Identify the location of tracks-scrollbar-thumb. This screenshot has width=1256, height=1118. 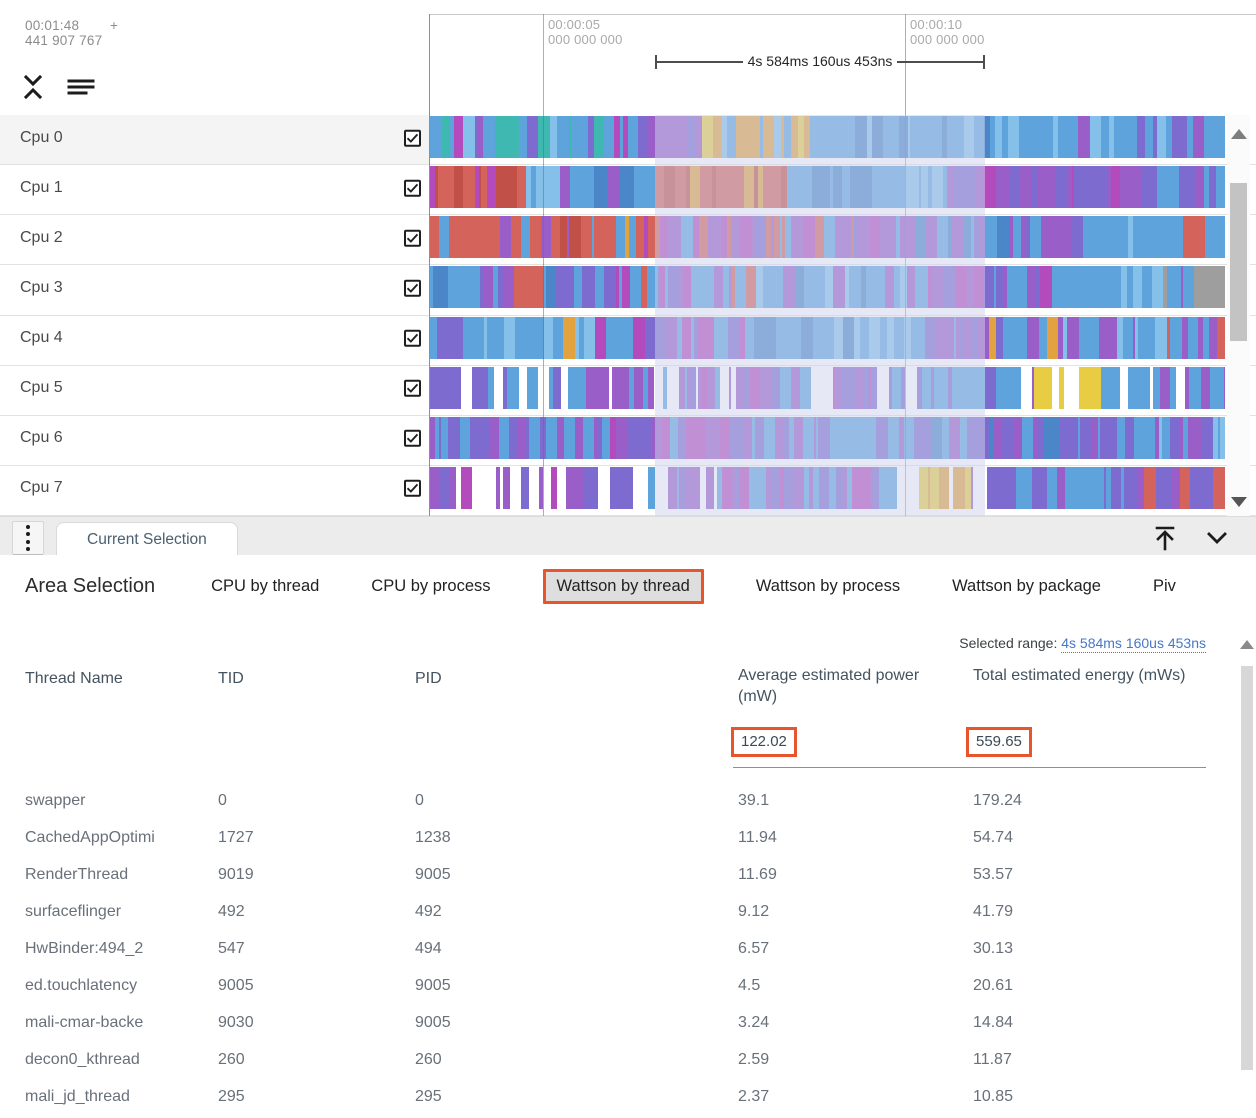
(1238, 262).